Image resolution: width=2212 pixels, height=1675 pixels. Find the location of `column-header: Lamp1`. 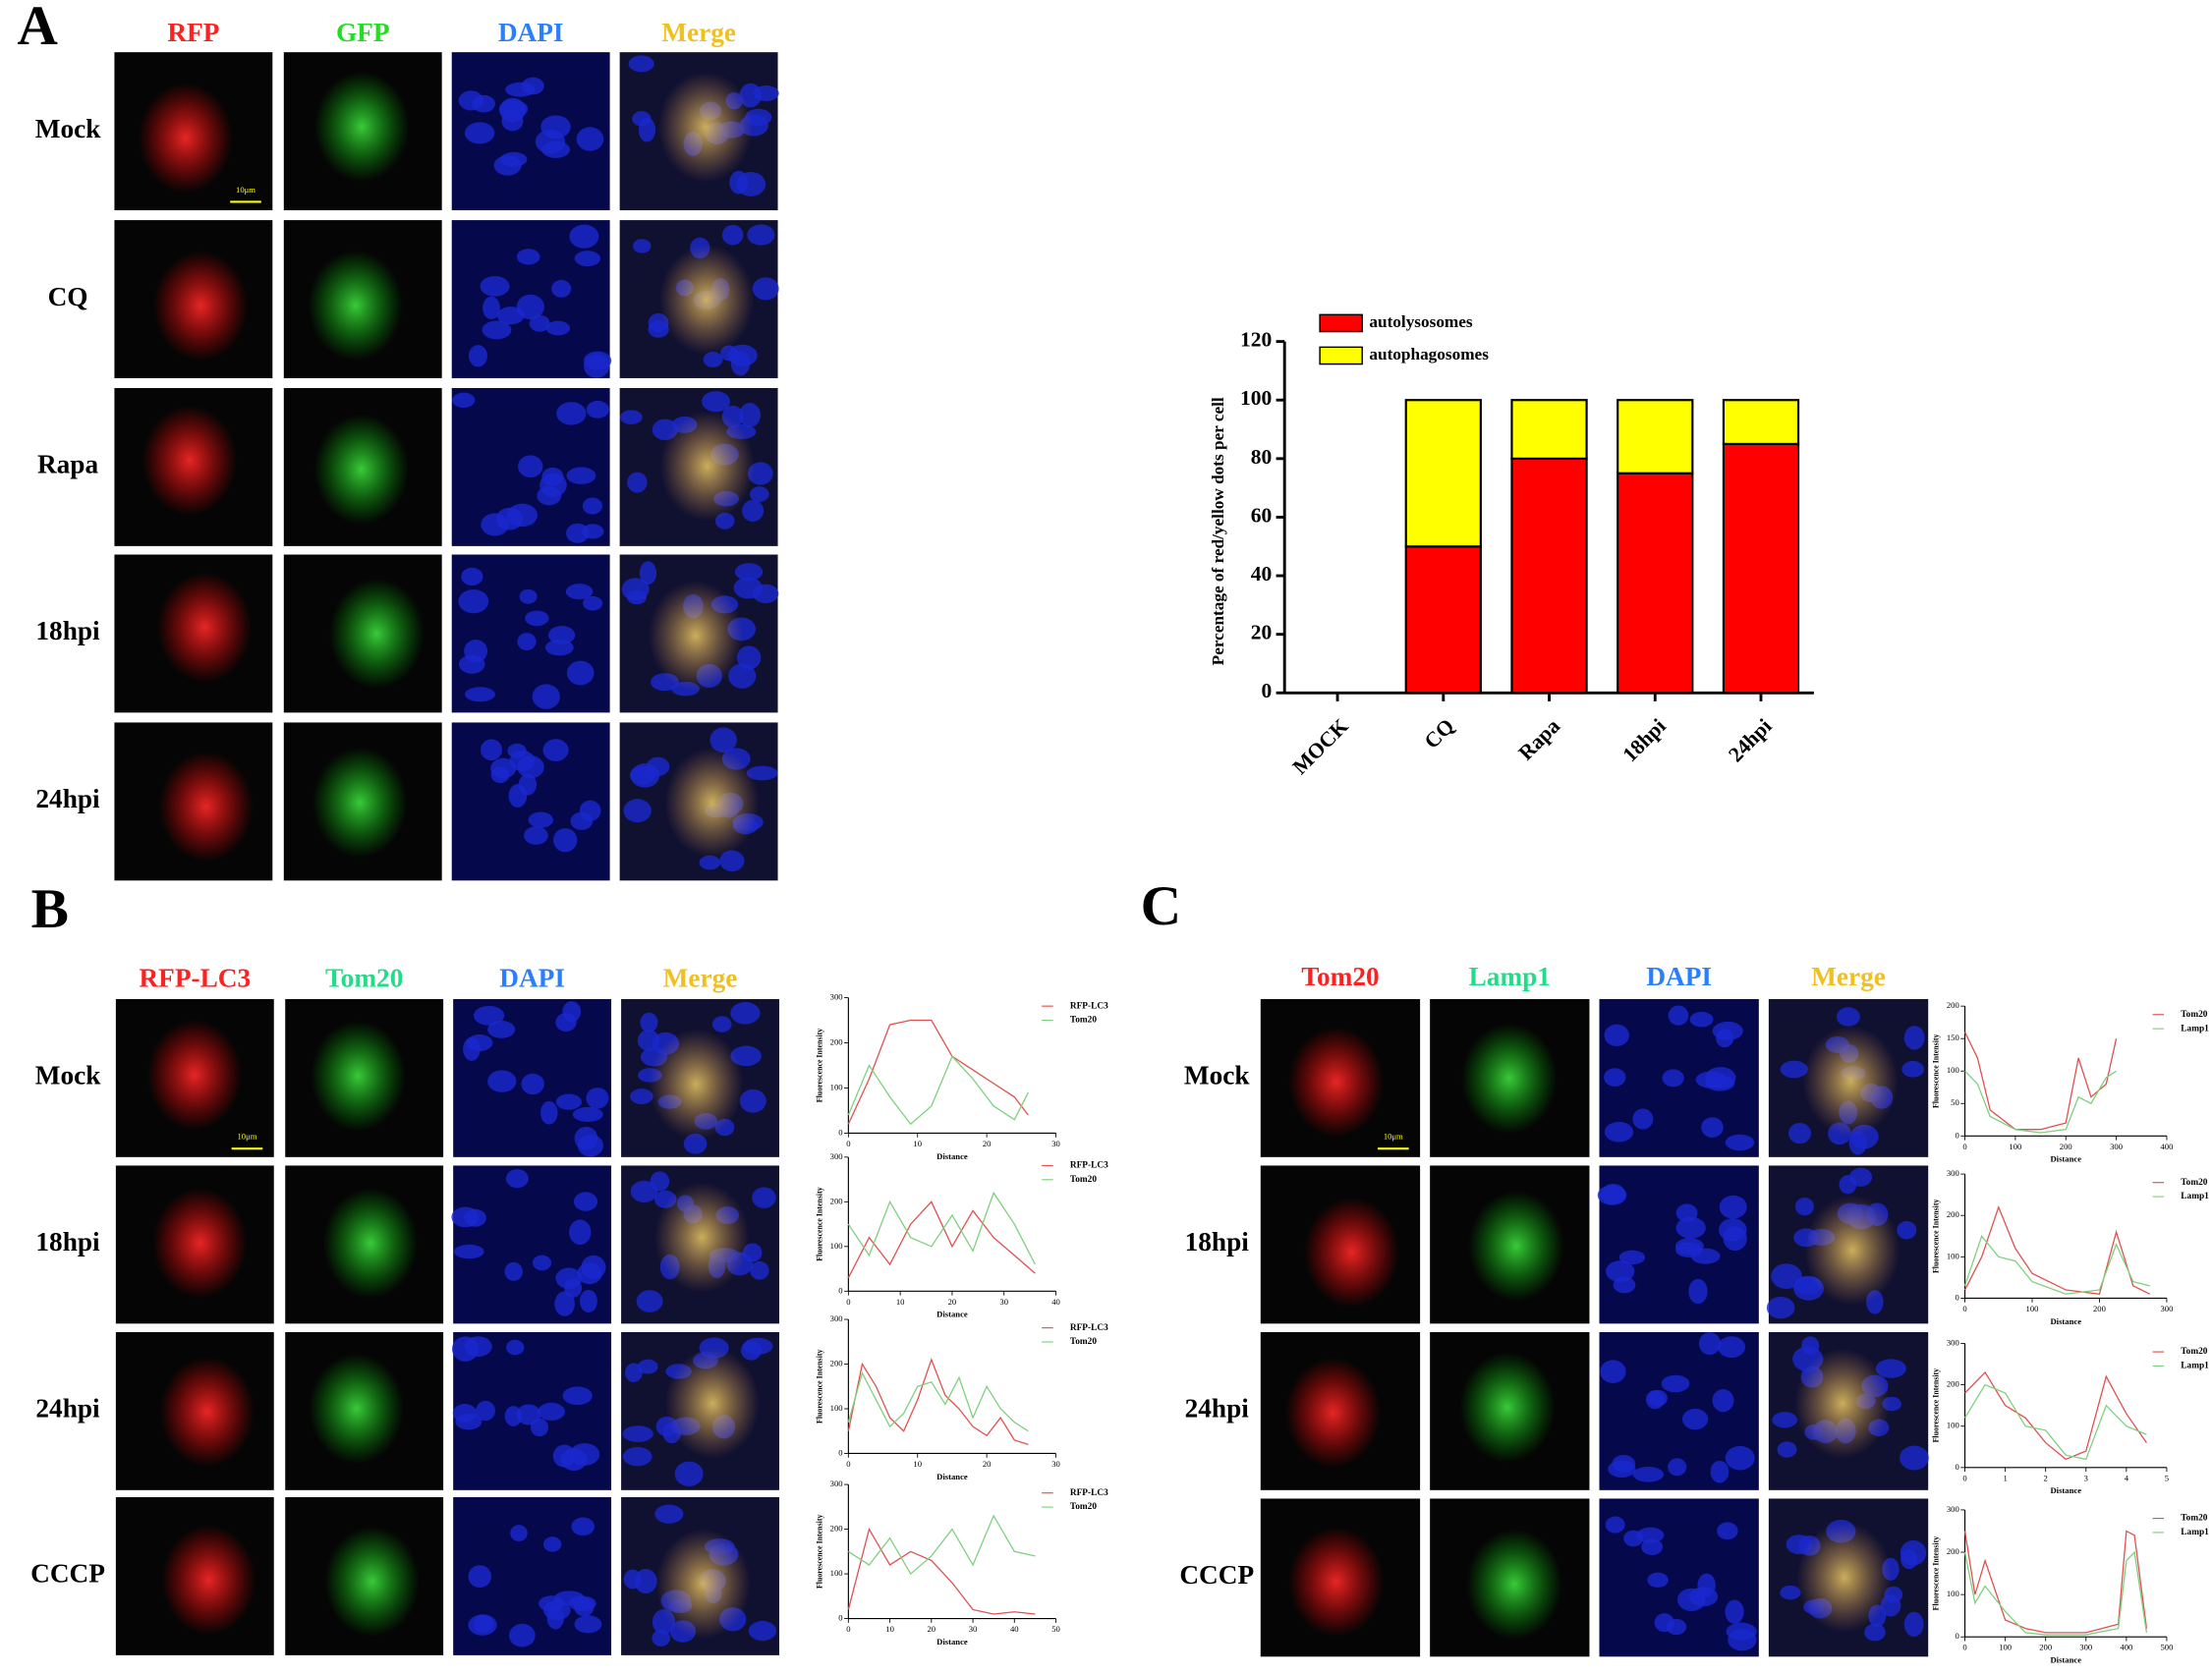

column-header: Lamp1 is located at coordinates (1510, 976).